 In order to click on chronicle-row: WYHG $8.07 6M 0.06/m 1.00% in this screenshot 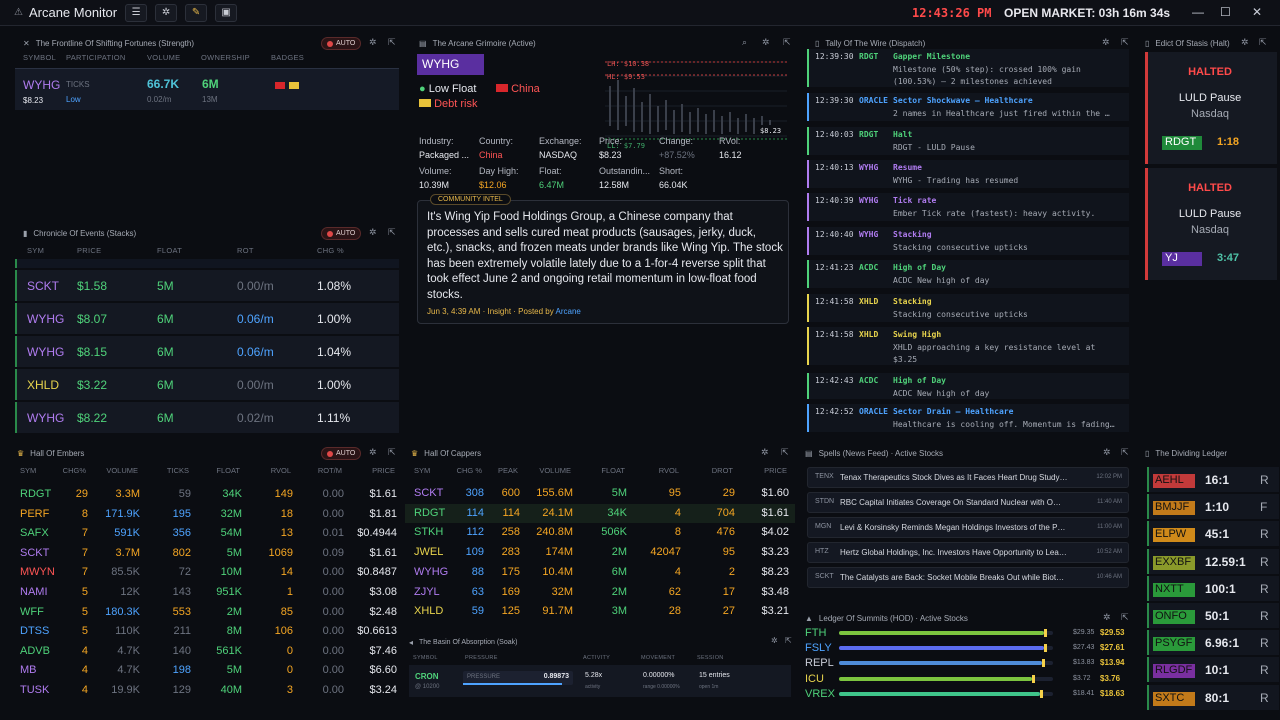, I will do `click(207, 318)`.